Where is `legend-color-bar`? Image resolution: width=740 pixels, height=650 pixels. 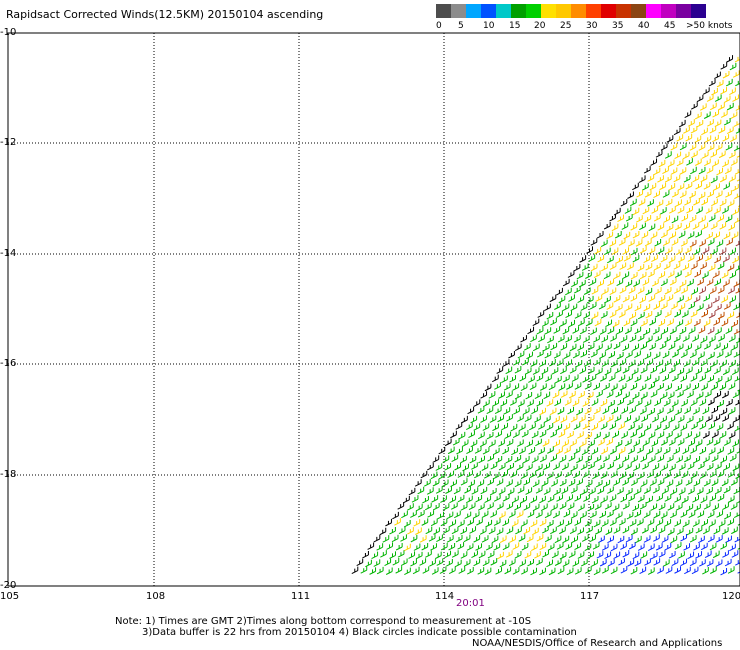 legend-color-bar is located at coordinates (571, 11).